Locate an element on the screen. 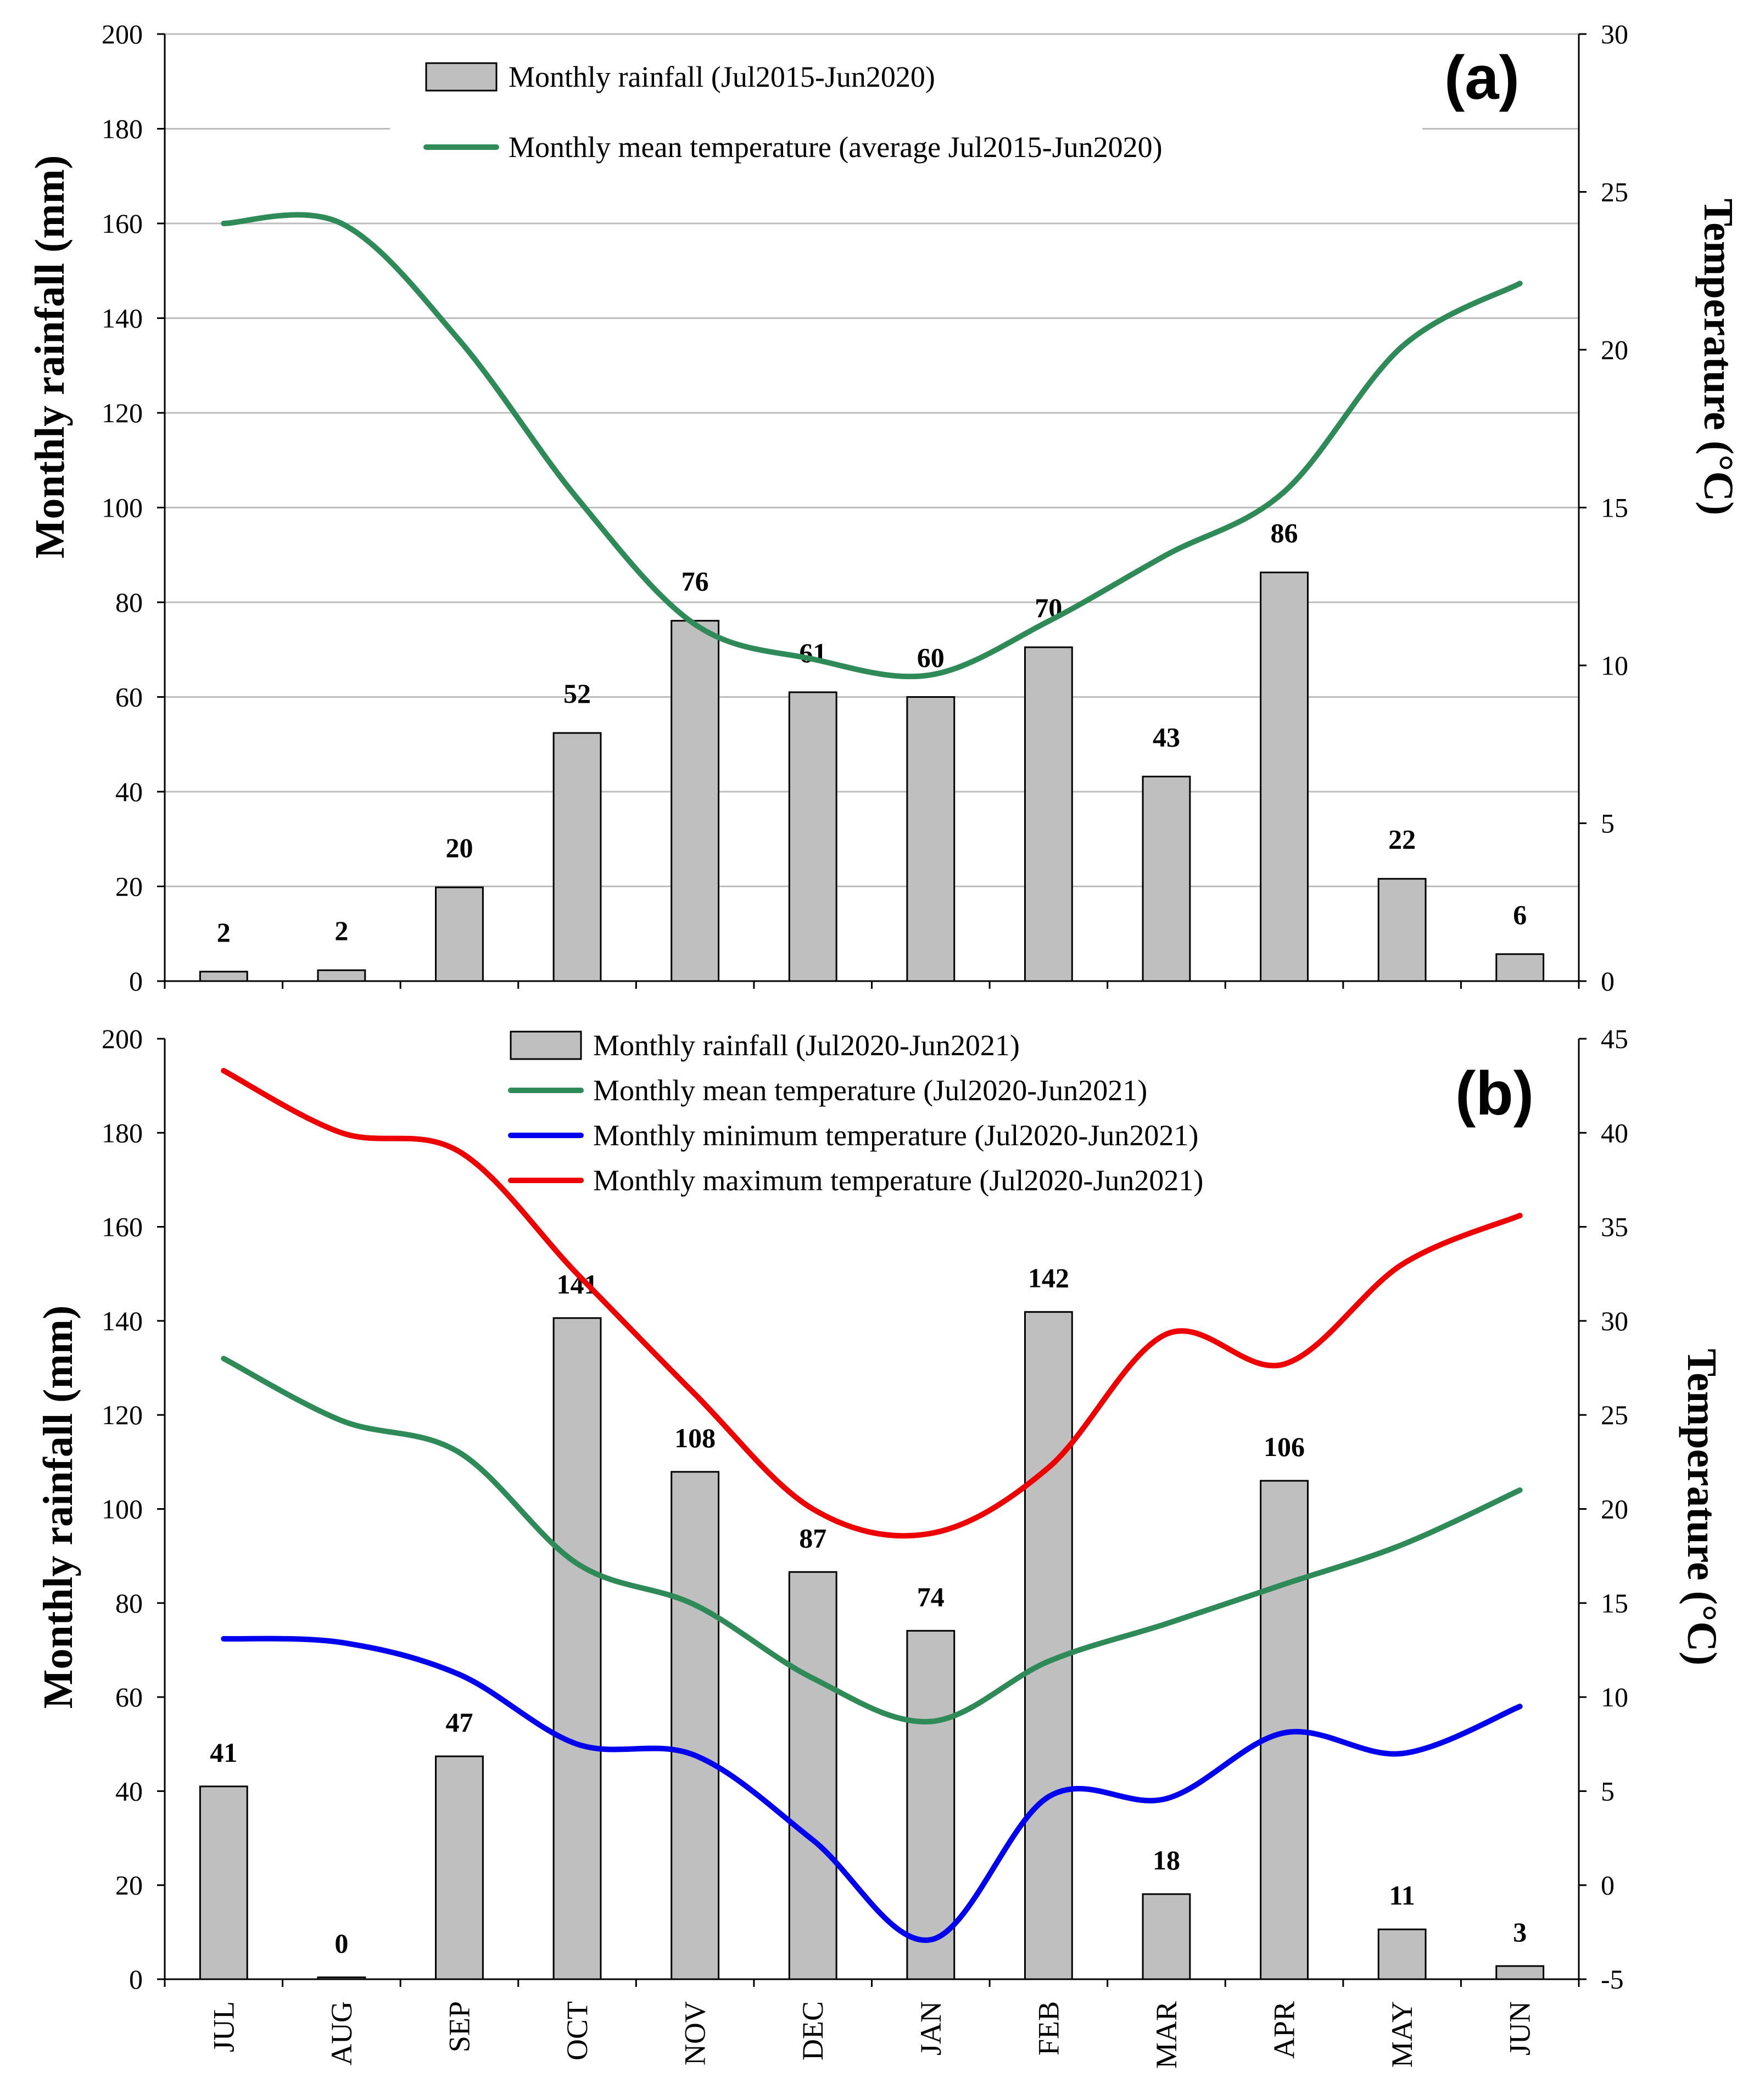  right-tick-label: -5 is located at coordinates (1612, 1979).